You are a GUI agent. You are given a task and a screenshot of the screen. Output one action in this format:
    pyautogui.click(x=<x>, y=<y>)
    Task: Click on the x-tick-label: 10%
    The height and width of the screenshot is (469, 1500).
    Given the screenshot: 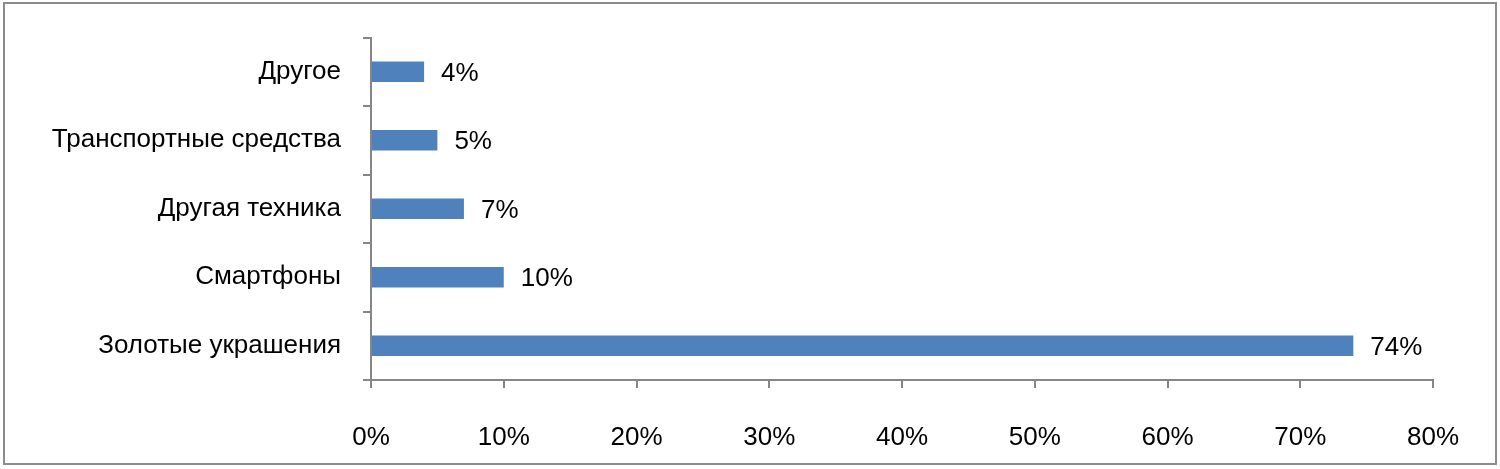 What is the action you would take?
    pyautogui.click(x=503, y=435)
    